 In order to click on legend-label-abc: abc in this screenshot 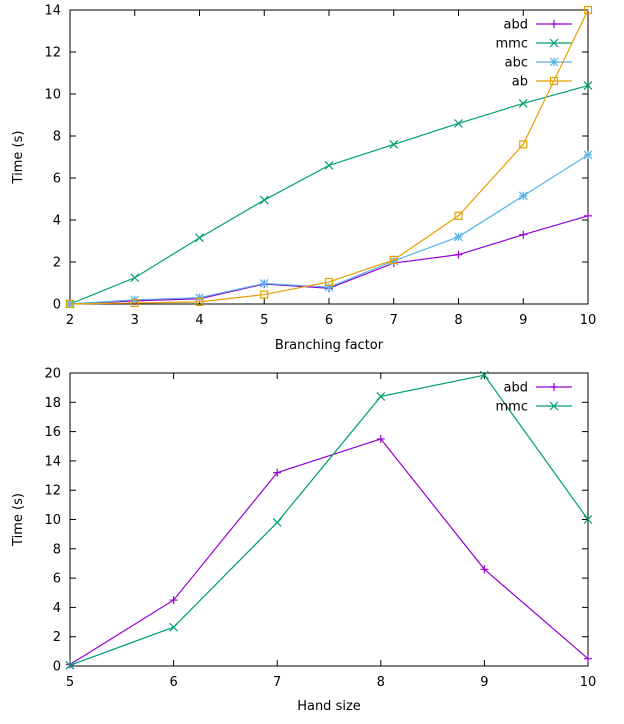, I will do `click(516, 63)`.